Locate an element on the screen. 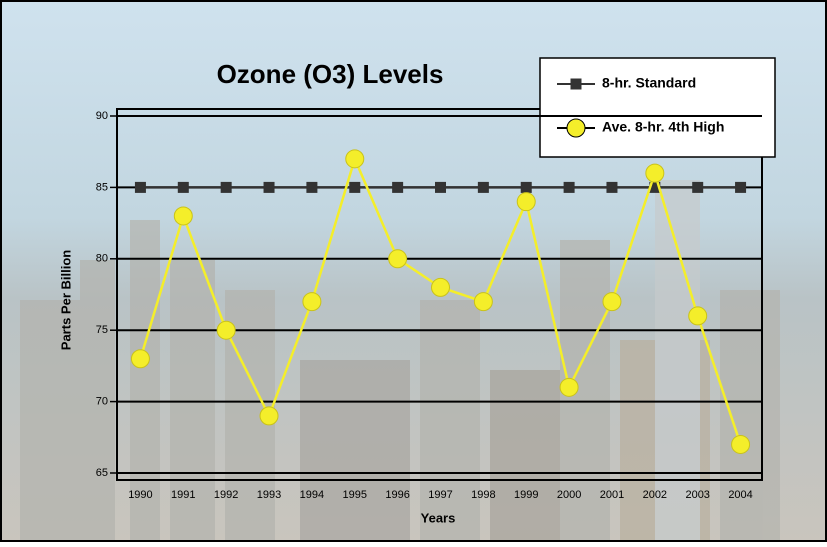 The height and width of the screenshot is (547, 827). x-tick-label: 1999 is located at coordinates (526, 495).